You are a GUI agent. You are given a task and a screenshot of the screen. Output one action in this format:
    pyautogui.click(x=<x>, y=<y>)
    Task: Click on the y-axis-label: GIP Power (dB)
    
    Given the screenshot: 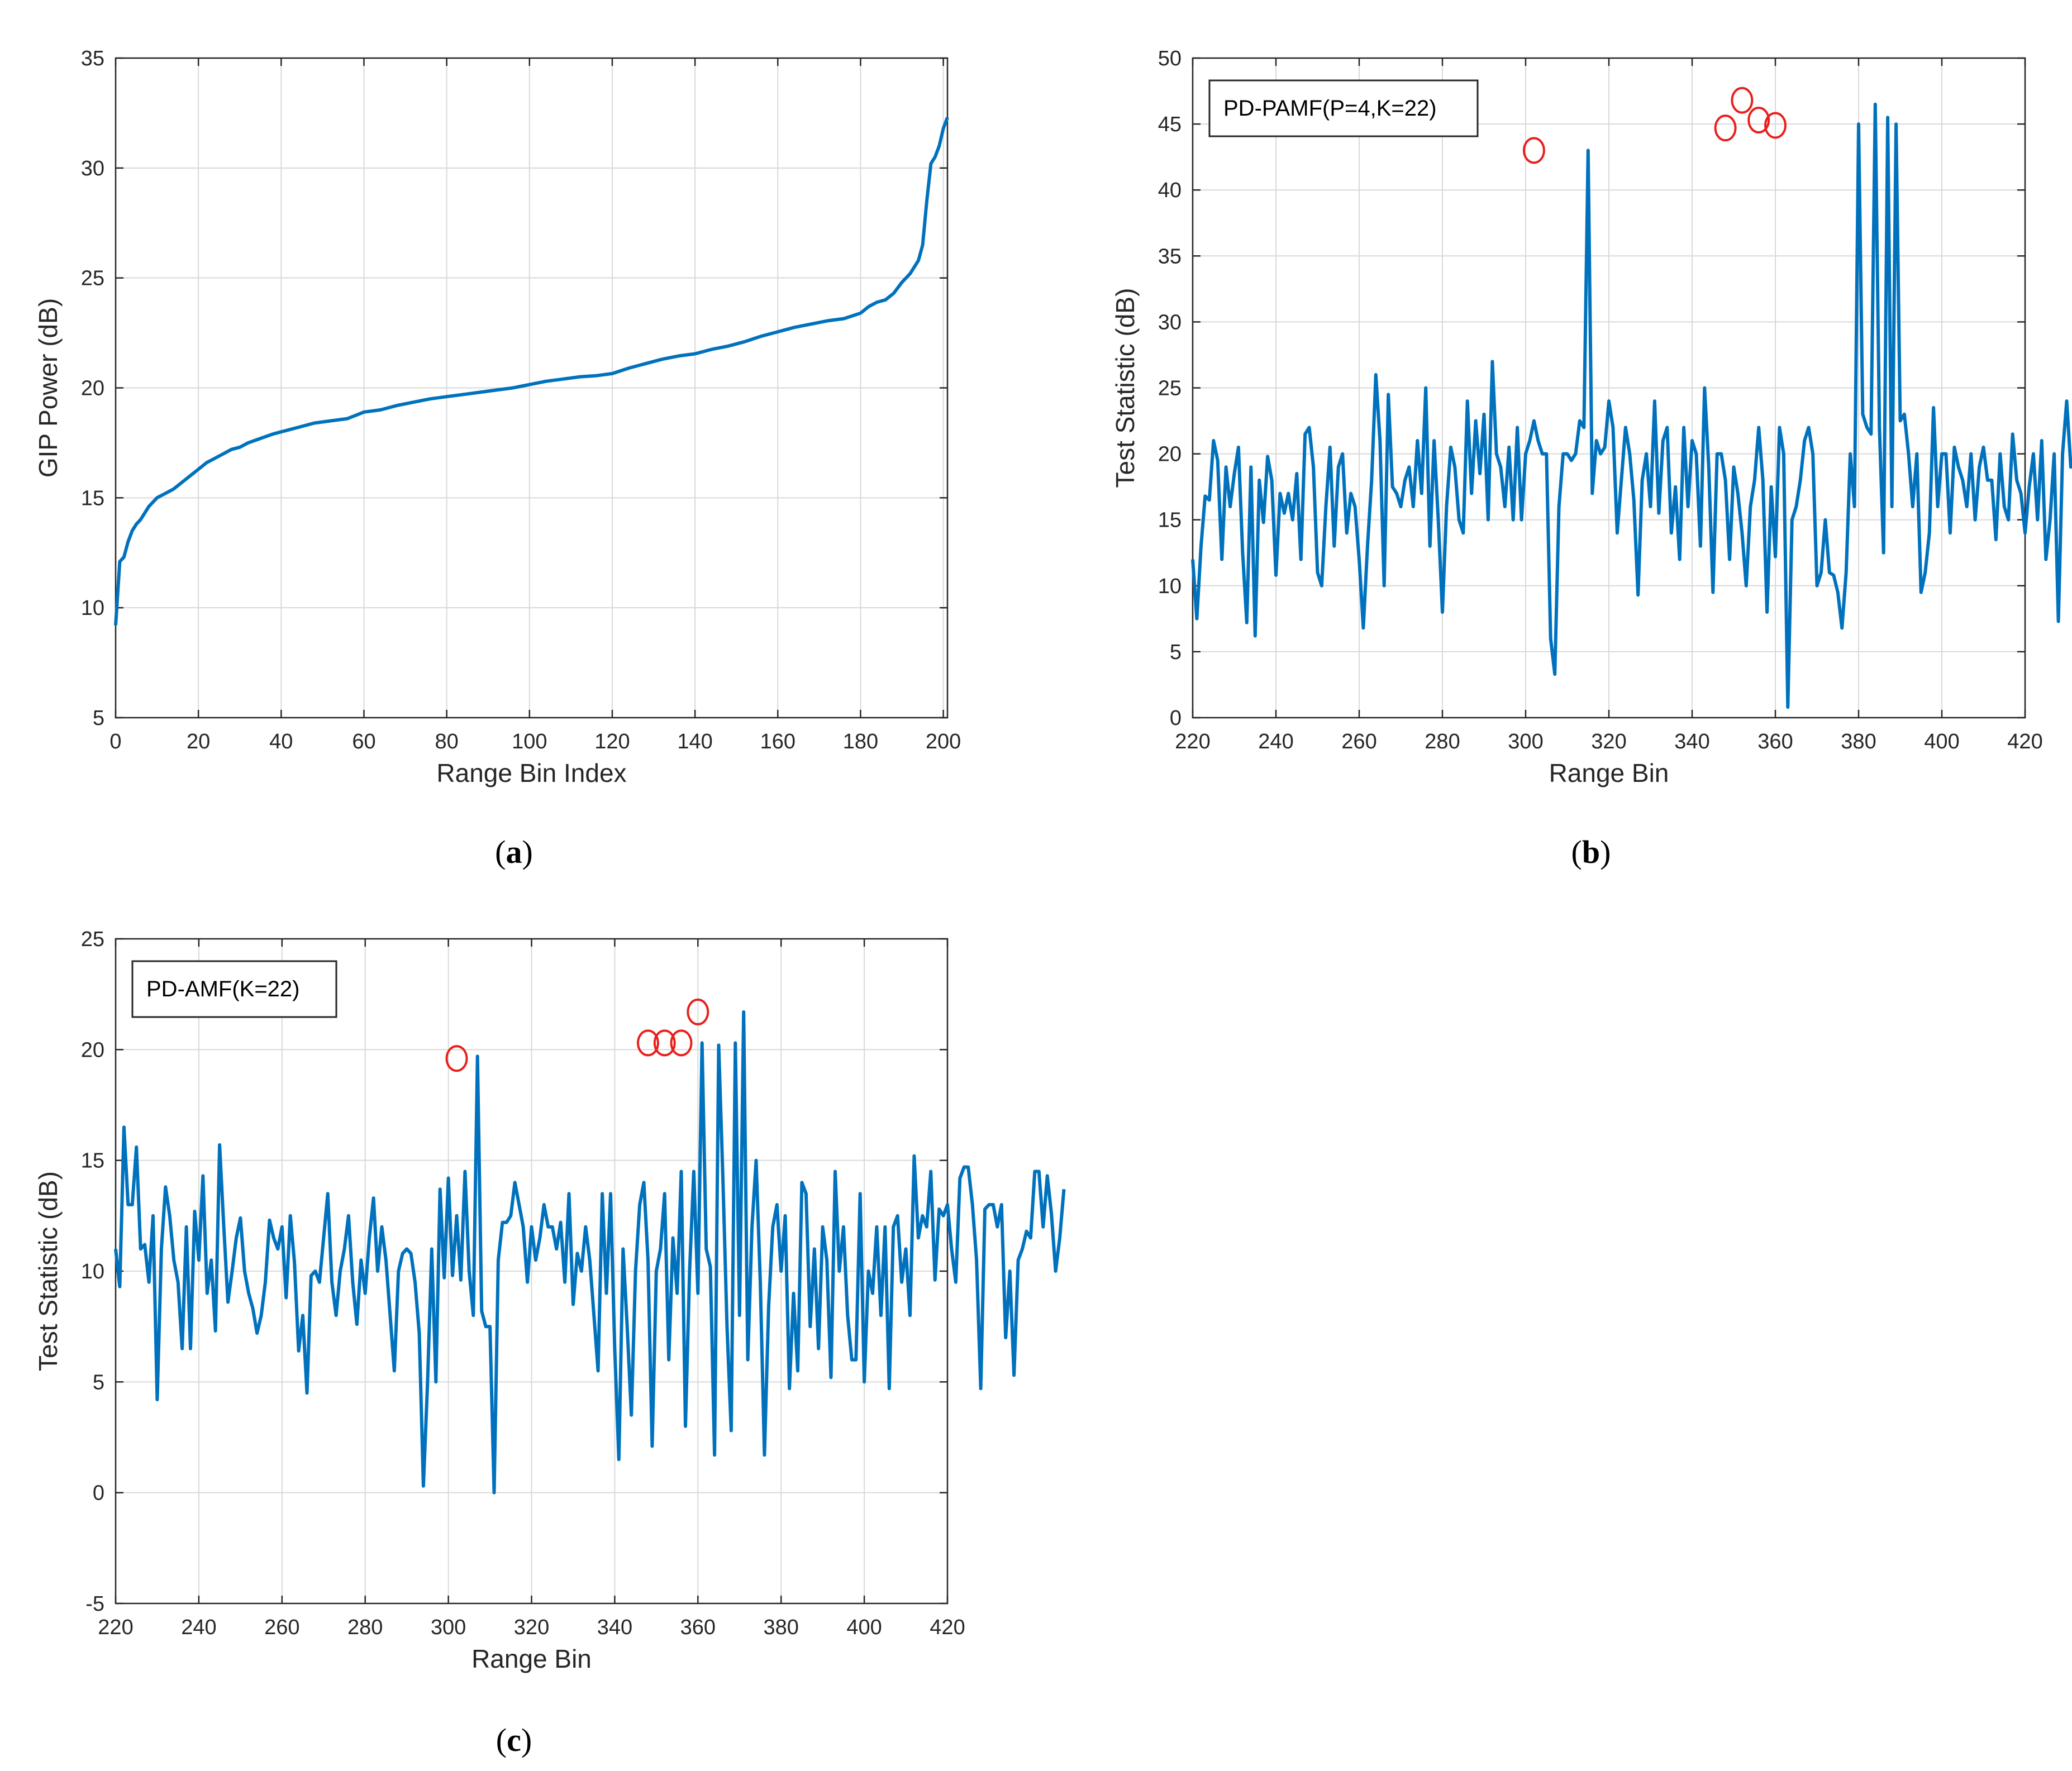 What is the action you would take?
    pyautogui.click(x=48, y=388)
    